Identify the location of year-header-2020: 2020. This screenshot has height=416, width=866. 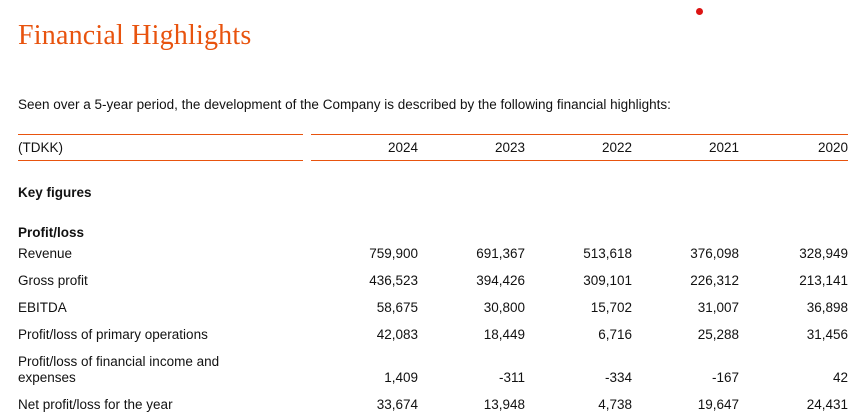
(793, 148).